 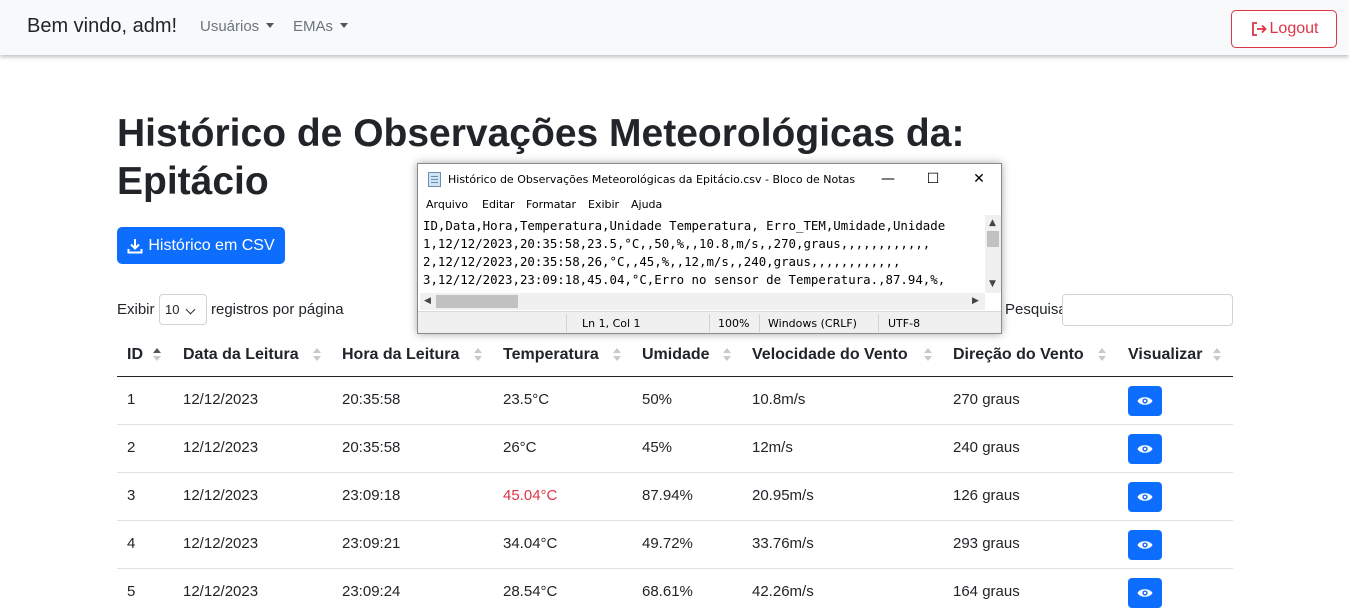 I want to click on horizontal-scrollbar: ◀ ▶, so click(x=702, y=301).